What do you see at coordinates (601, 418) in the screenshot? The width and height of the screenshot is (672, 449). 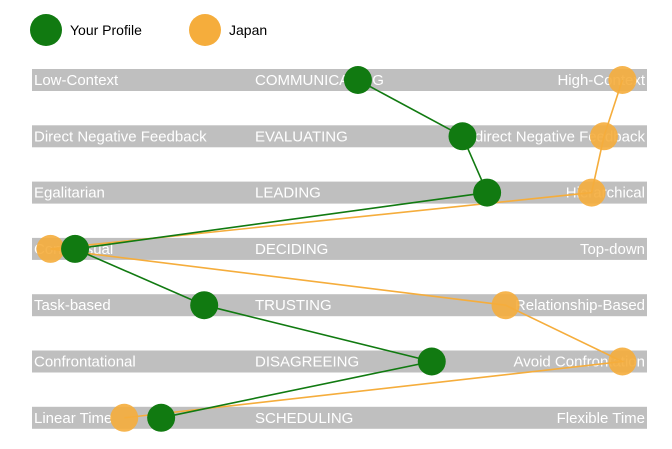 I see `dimension-right-label: Flexible Time` at bounding box center [601, 418].